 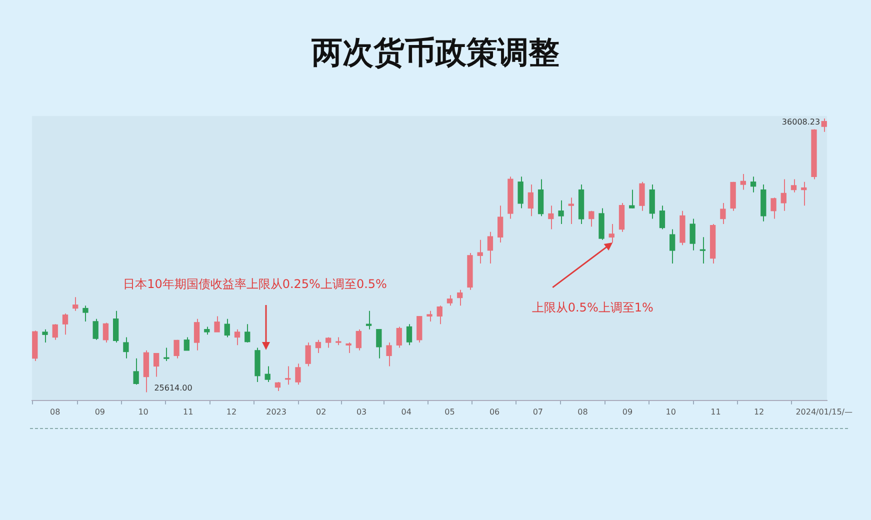 What do you see at coordinates (449, 411) in the screenshot?
I see `x-tick-label: 05` at bounding box center [449, 411].